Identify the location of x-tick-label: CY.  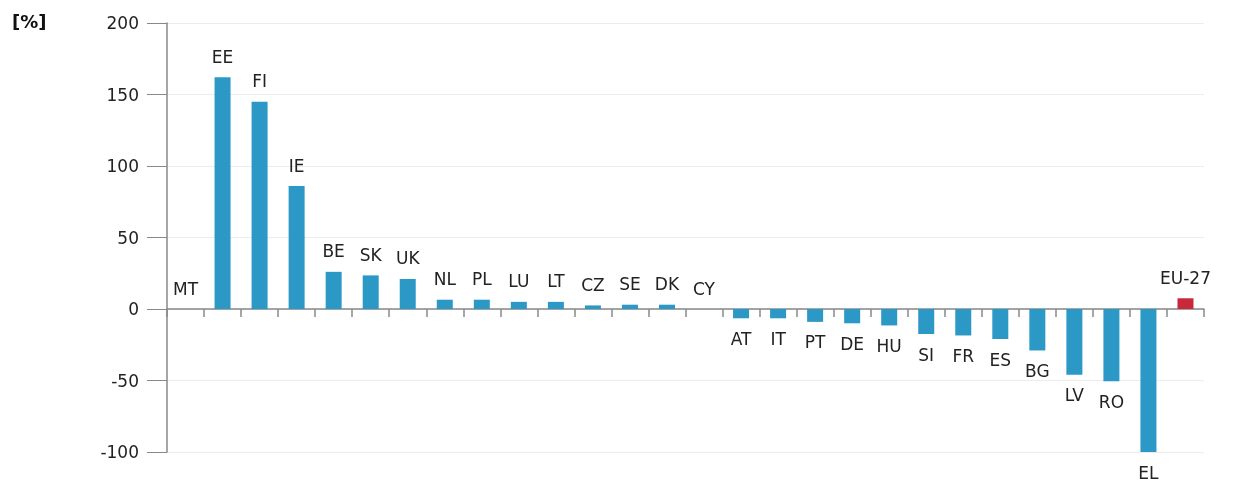
(704, 288).